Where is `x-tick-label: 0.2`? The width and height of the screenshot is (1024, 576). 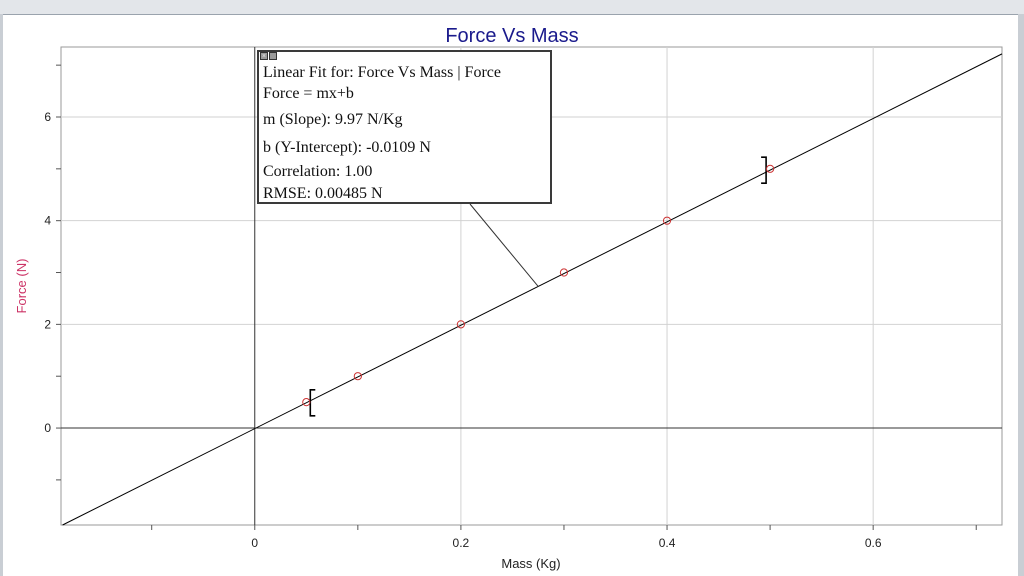 x-tick-label: 0.2 is located at coordinates (461, 543).